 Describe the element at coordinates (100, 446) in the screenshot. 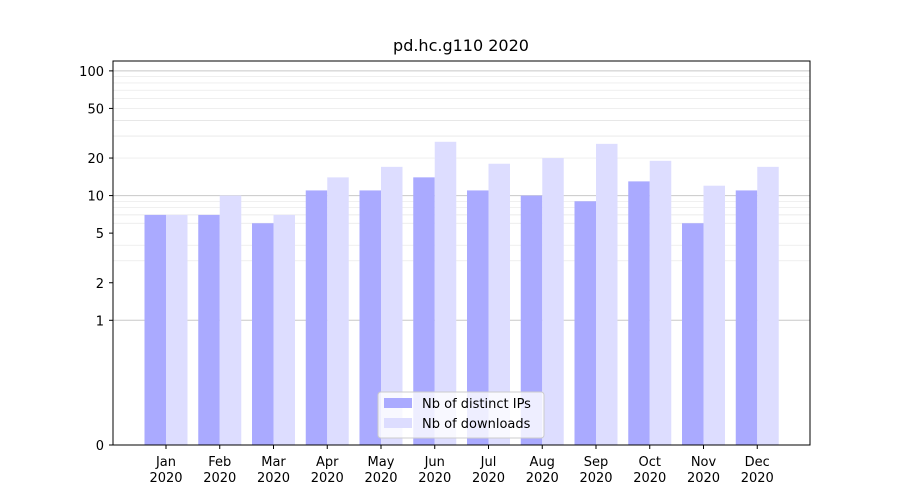

I see `y-tick-label: 0` at that location.